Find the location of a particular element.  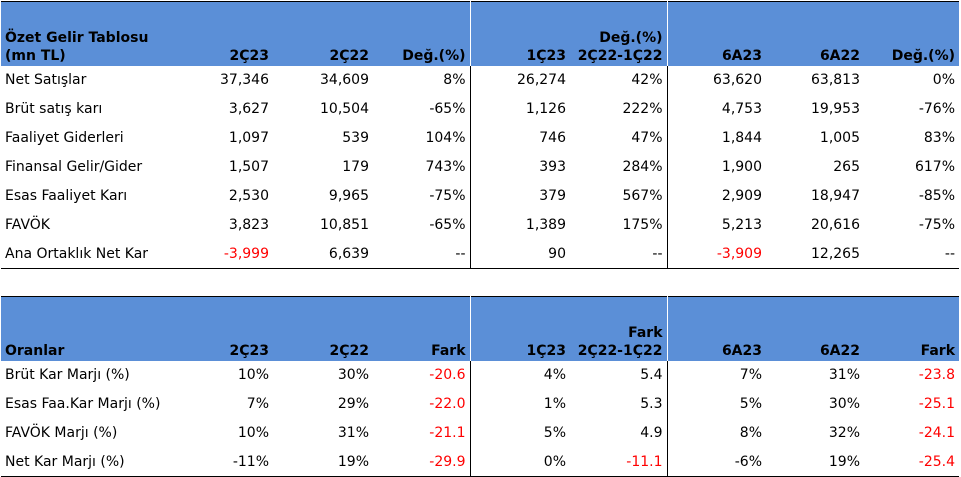

table-cell: 63,620 is located at coordinates (716, 80).